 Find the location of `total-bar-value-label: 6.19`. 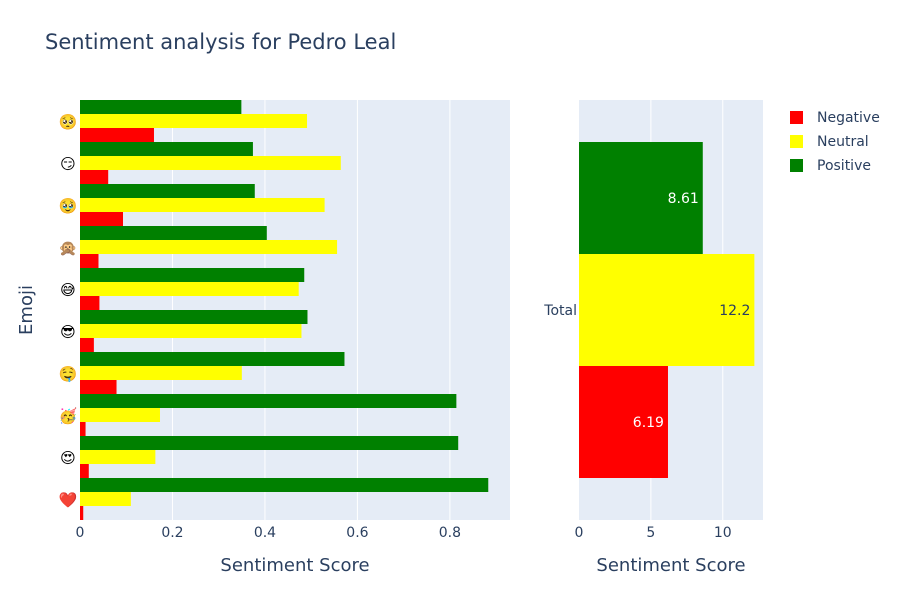

total-bar-value-label: 6.19 is located at coordinates (648, 423).